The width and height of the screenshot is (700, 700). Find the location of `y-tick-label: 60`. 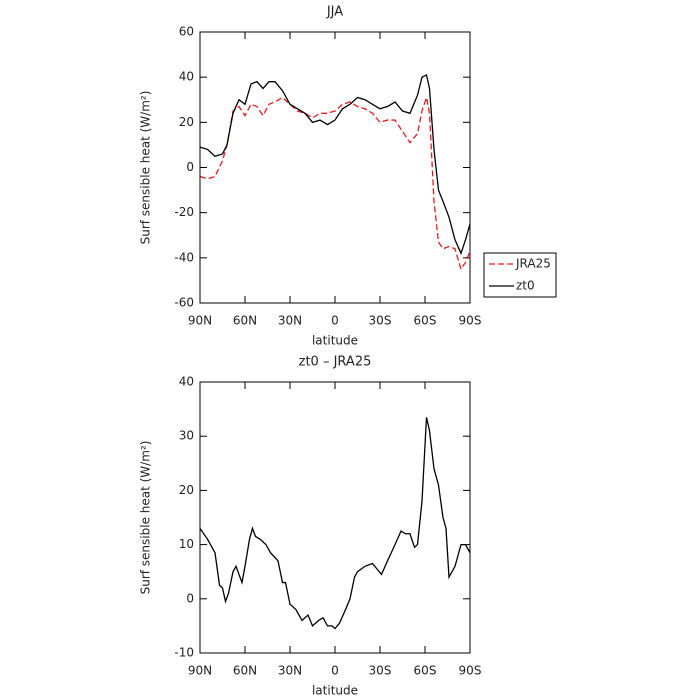

y-tick-label: 60 is located at coordinates (186, 32).